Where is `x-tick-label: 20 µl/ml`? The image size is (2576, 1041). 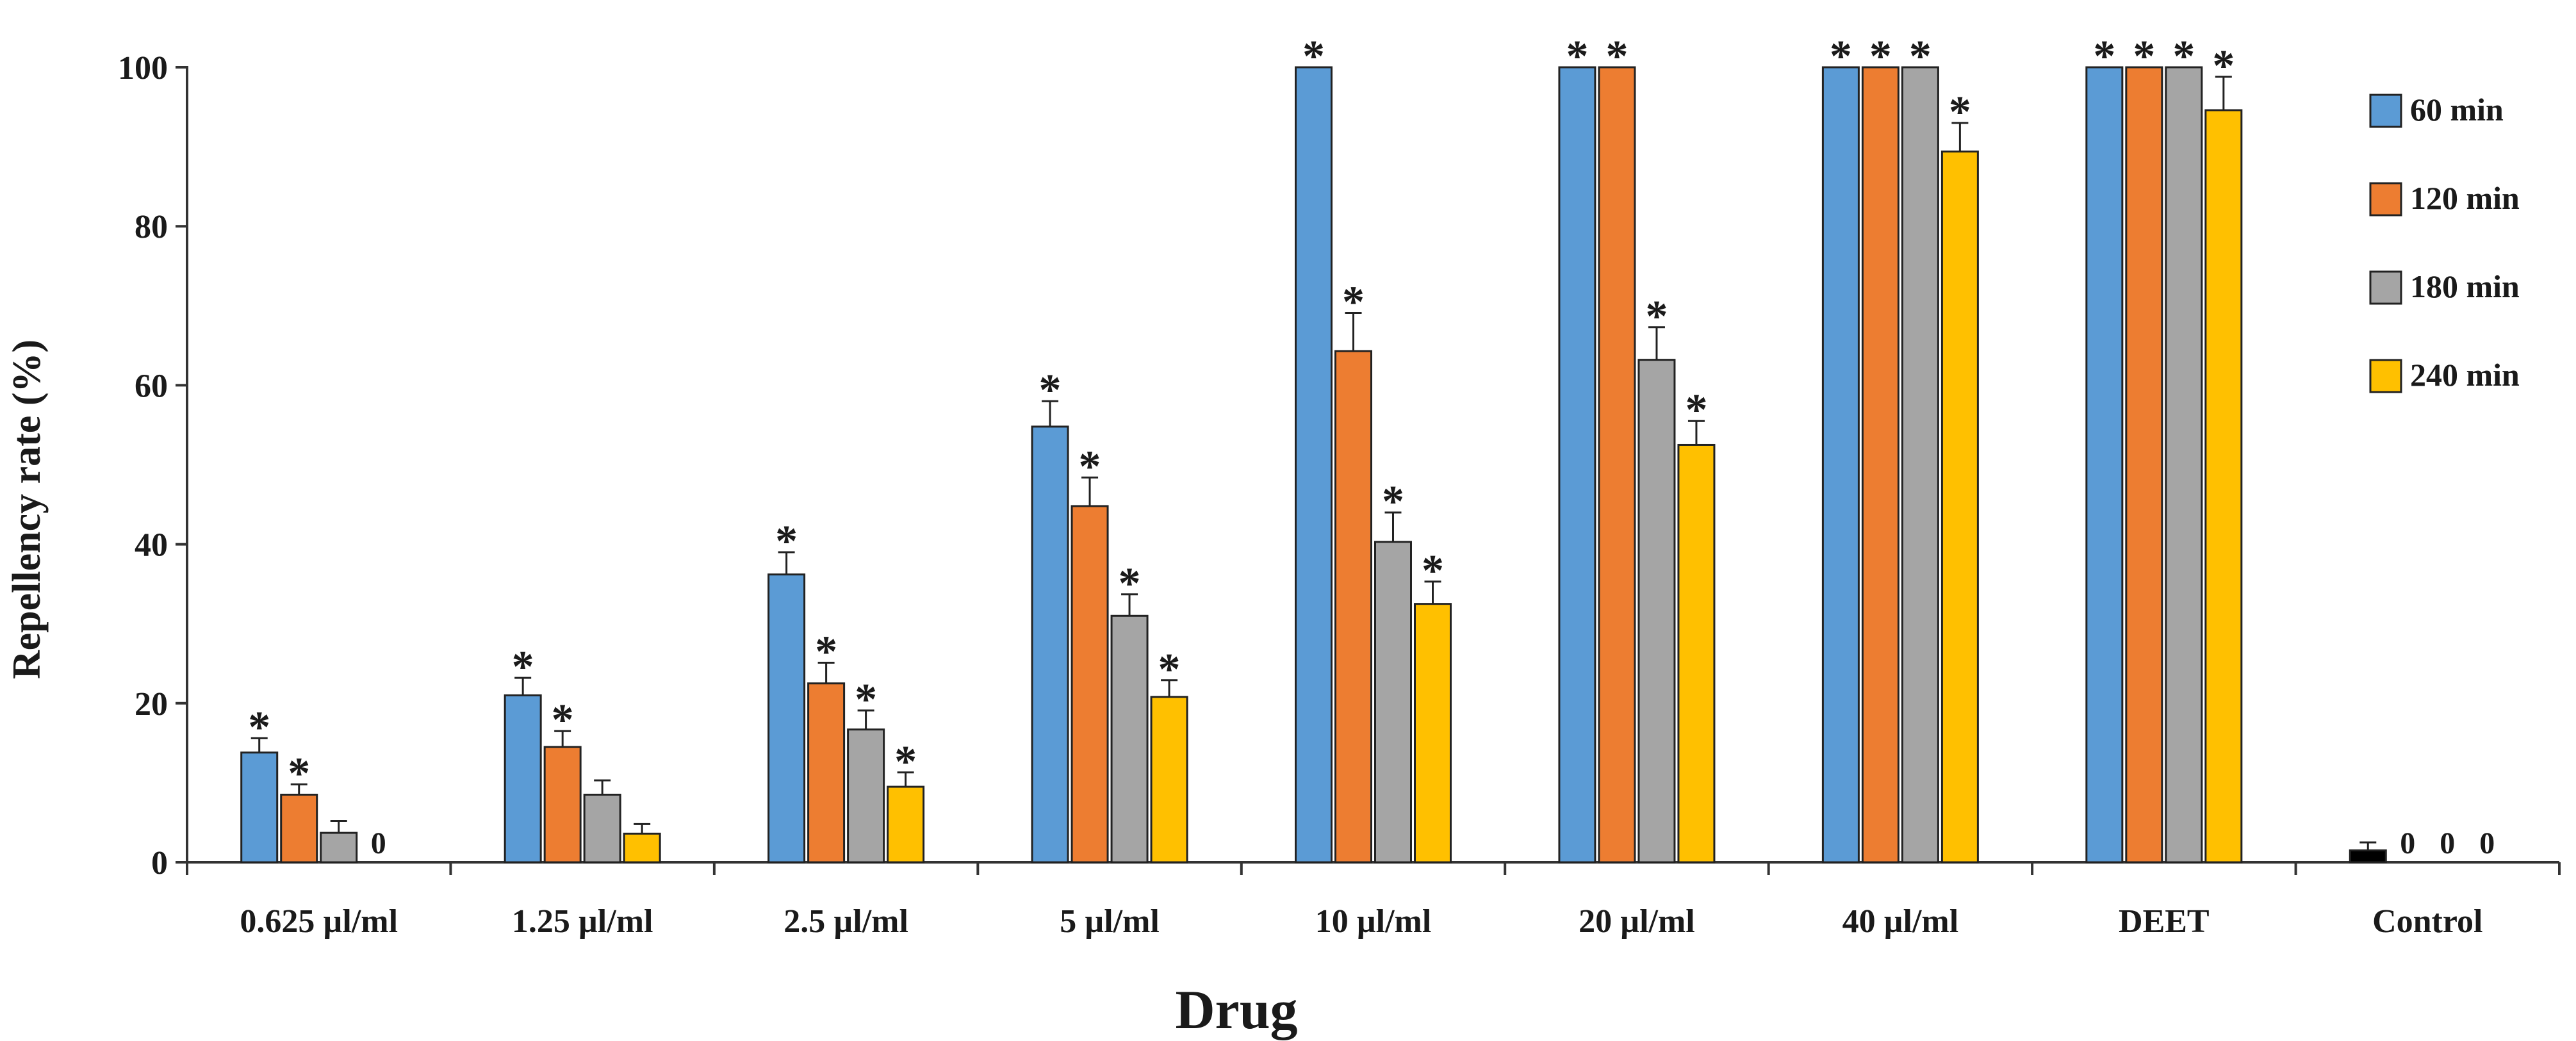
x-tick-label: 20 µl/ml is located at coordinates (1637, 921).